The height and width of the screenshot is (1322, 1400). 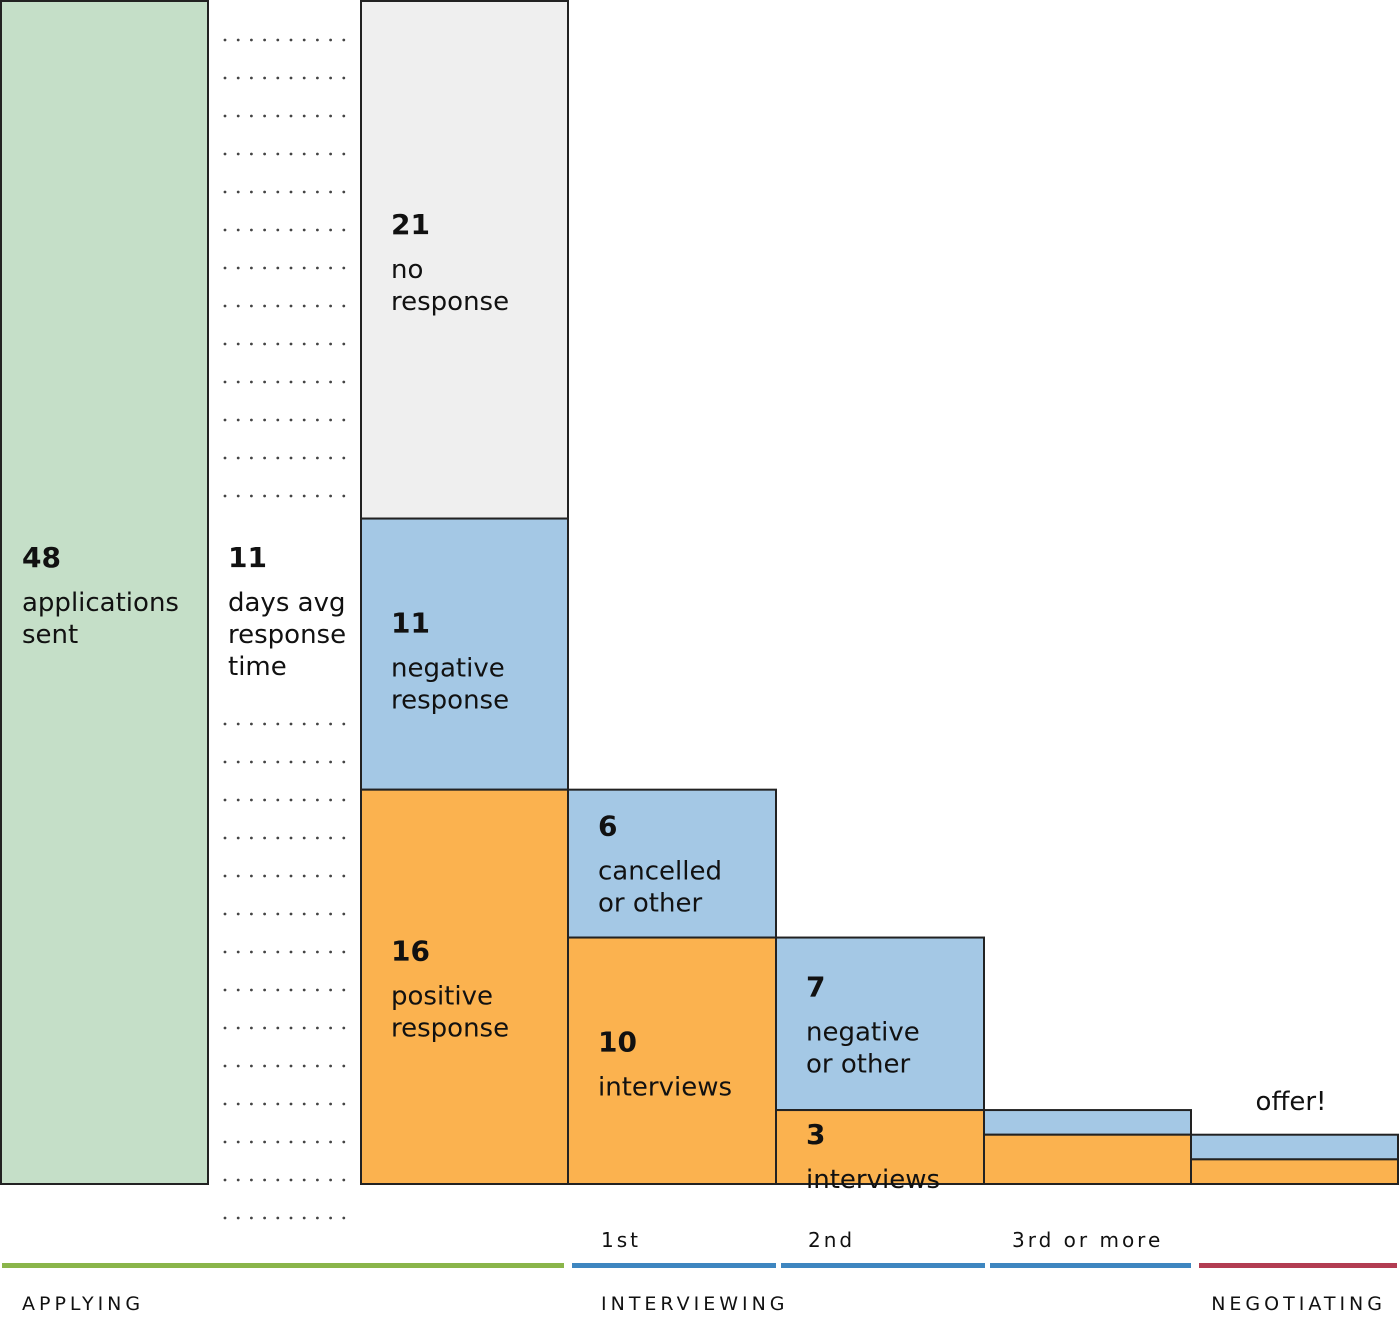 I want to click on phase-negotiating: NEGOTIATING, so click(x=1298, y=1304).